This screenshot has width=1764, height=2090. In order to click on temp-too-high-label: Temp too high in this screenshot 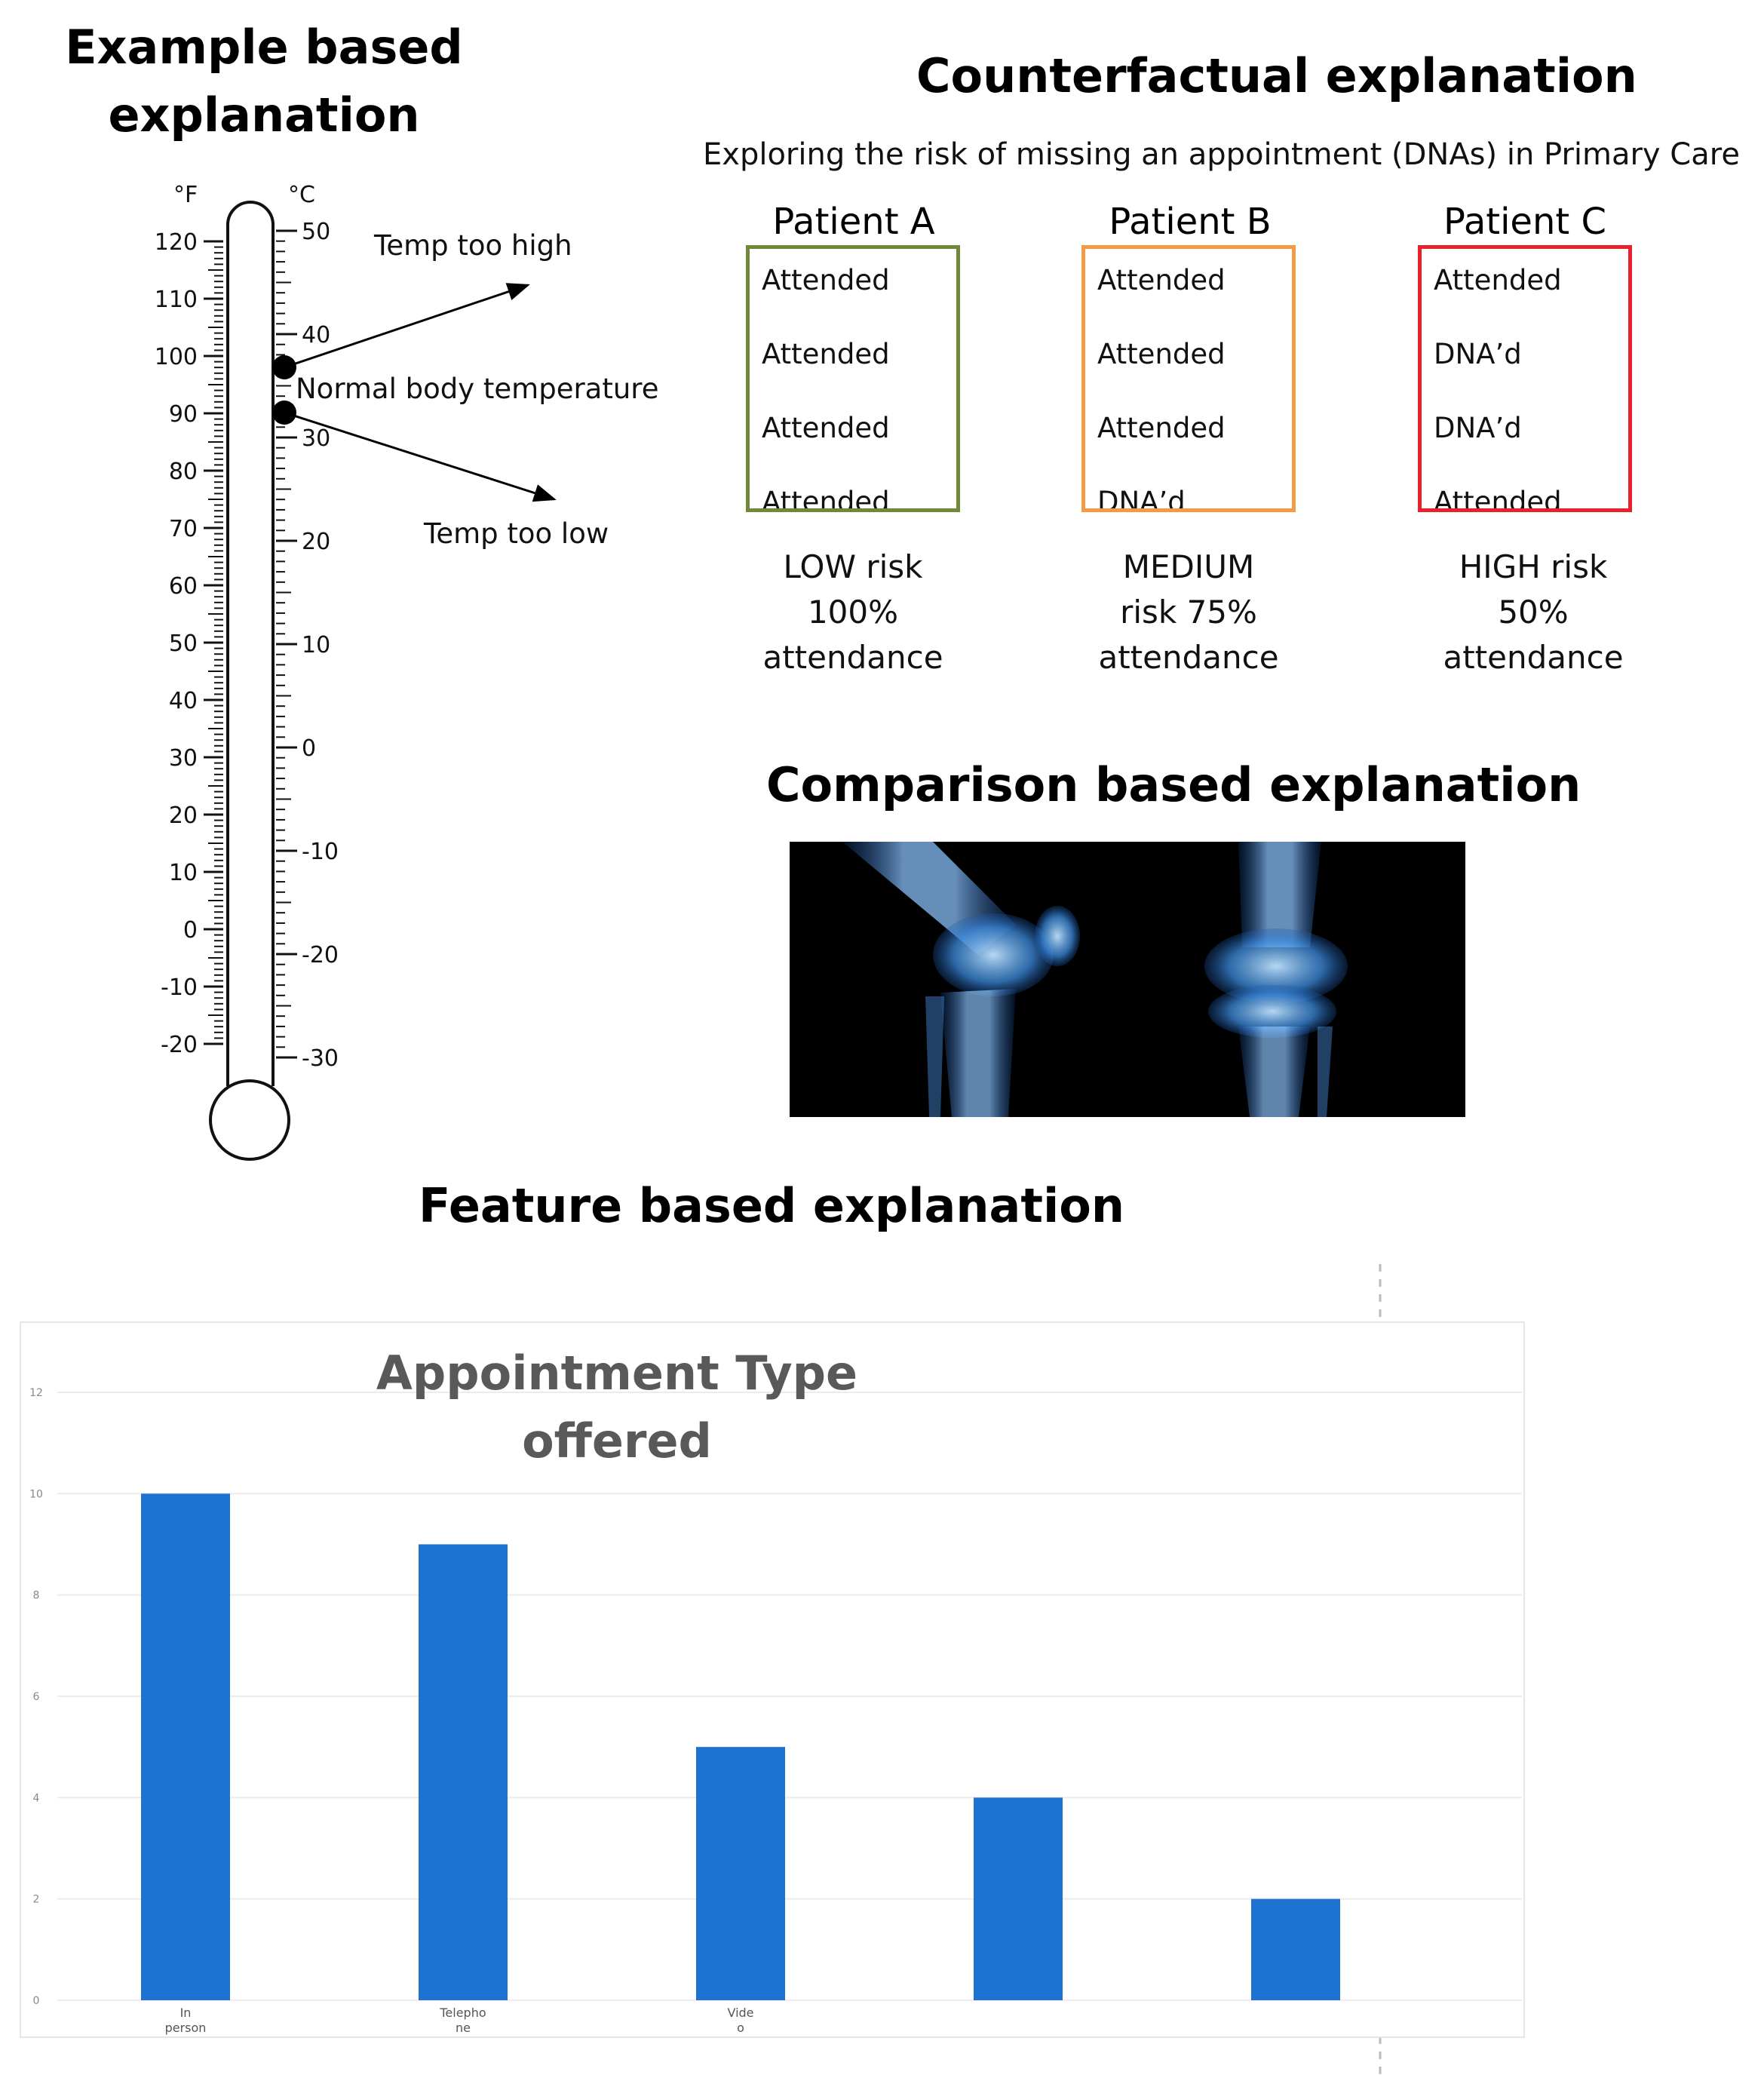, I will do `click(472, 245)`.